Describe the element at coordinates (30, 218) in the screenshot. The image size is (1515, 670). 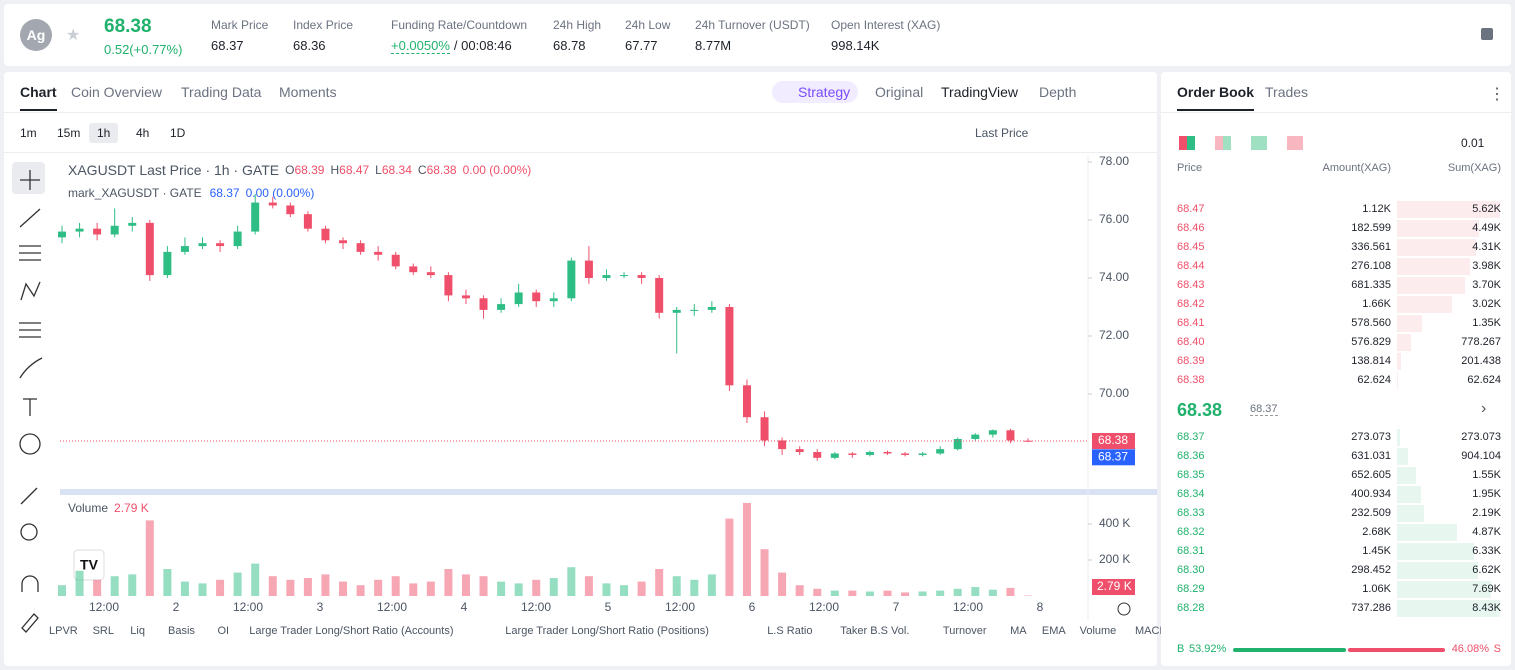
I see `line-icon` at that location.